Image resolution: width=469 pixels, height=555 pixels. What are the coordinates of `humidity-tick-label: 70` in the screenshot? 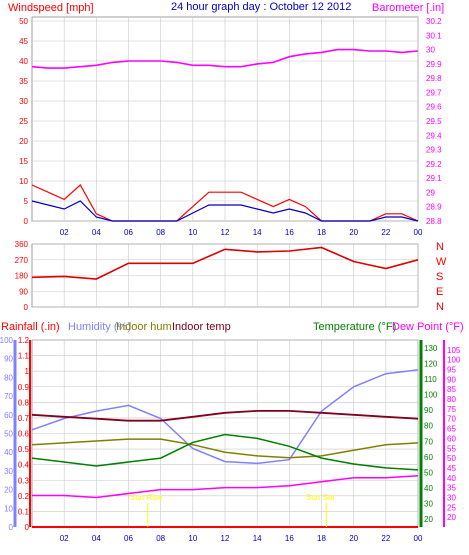 It's located at (8, 396).